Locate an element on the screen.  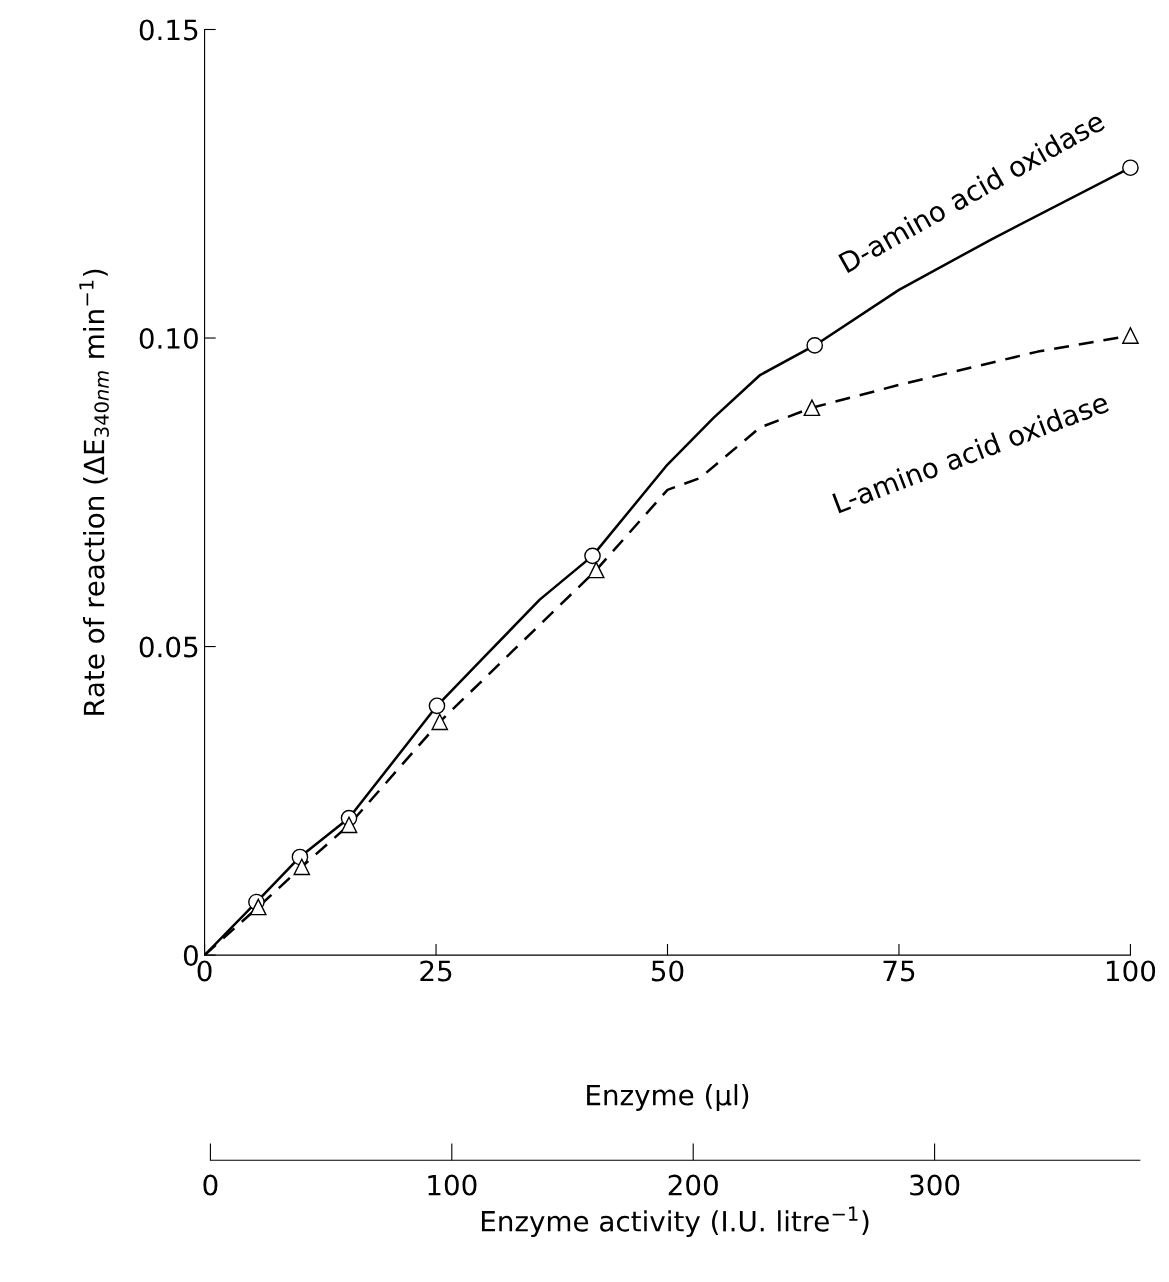
x-tick-label: 75 is located at coordinates (899, 971).